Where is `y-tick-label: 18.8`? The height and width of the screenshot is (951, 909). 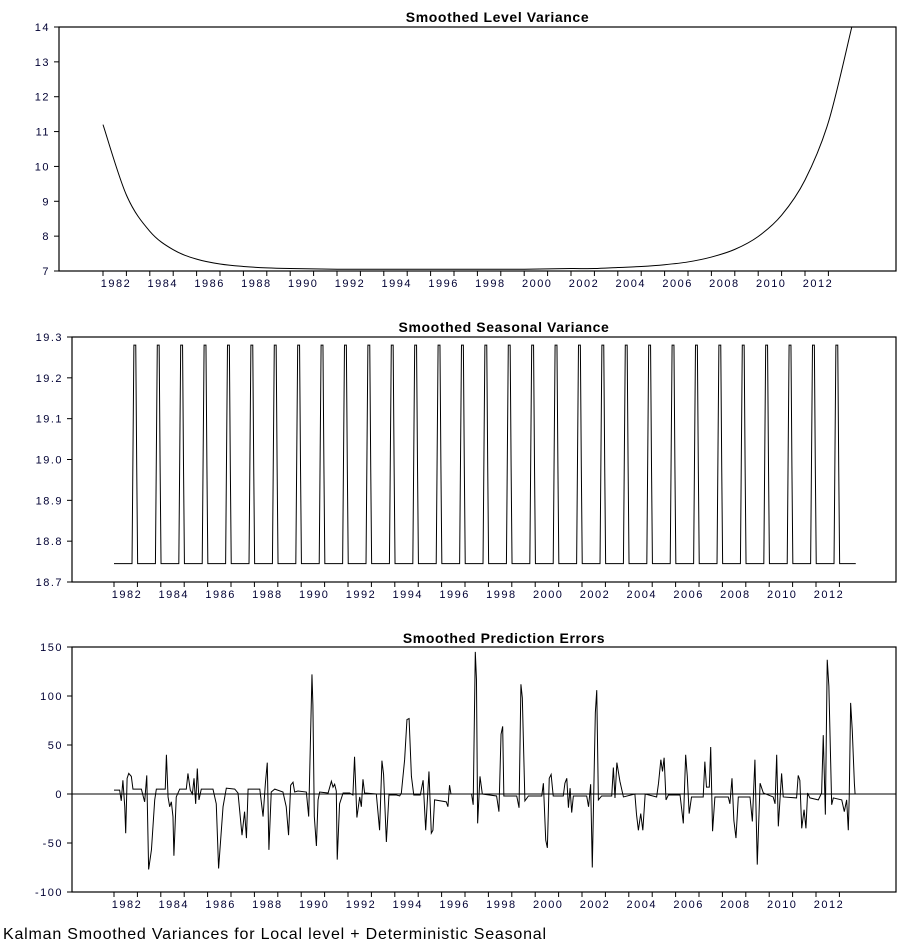 y-tick-label: 18.8 is located at coordinates (49, 542).